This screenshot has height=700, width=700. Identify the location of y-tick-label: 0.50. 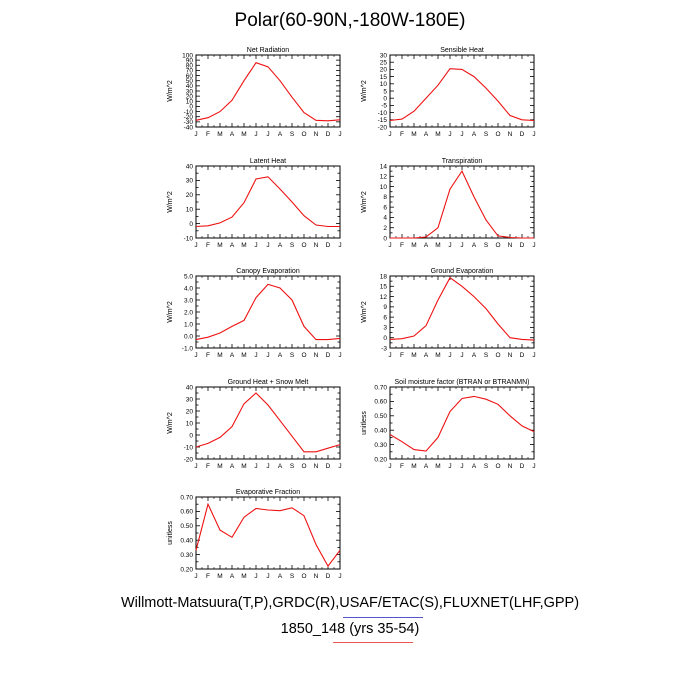
(186, 526).